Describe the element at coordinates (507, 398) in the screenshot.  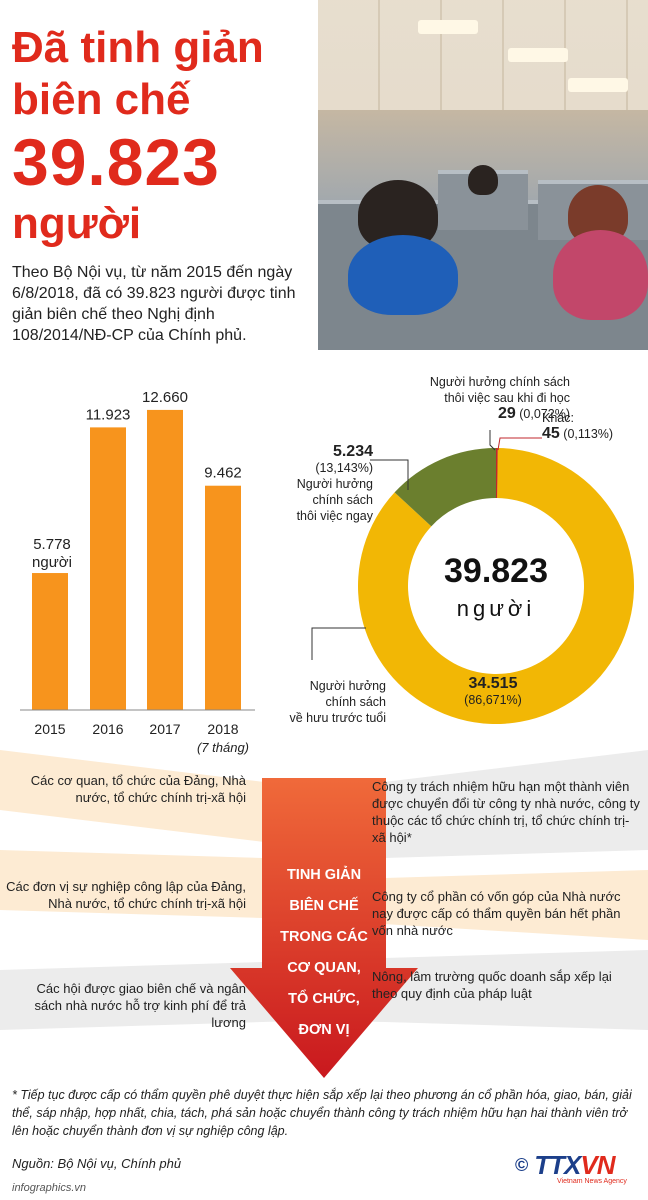
I see `label-study-line2: thôi việc sau khi đi học` at that location.